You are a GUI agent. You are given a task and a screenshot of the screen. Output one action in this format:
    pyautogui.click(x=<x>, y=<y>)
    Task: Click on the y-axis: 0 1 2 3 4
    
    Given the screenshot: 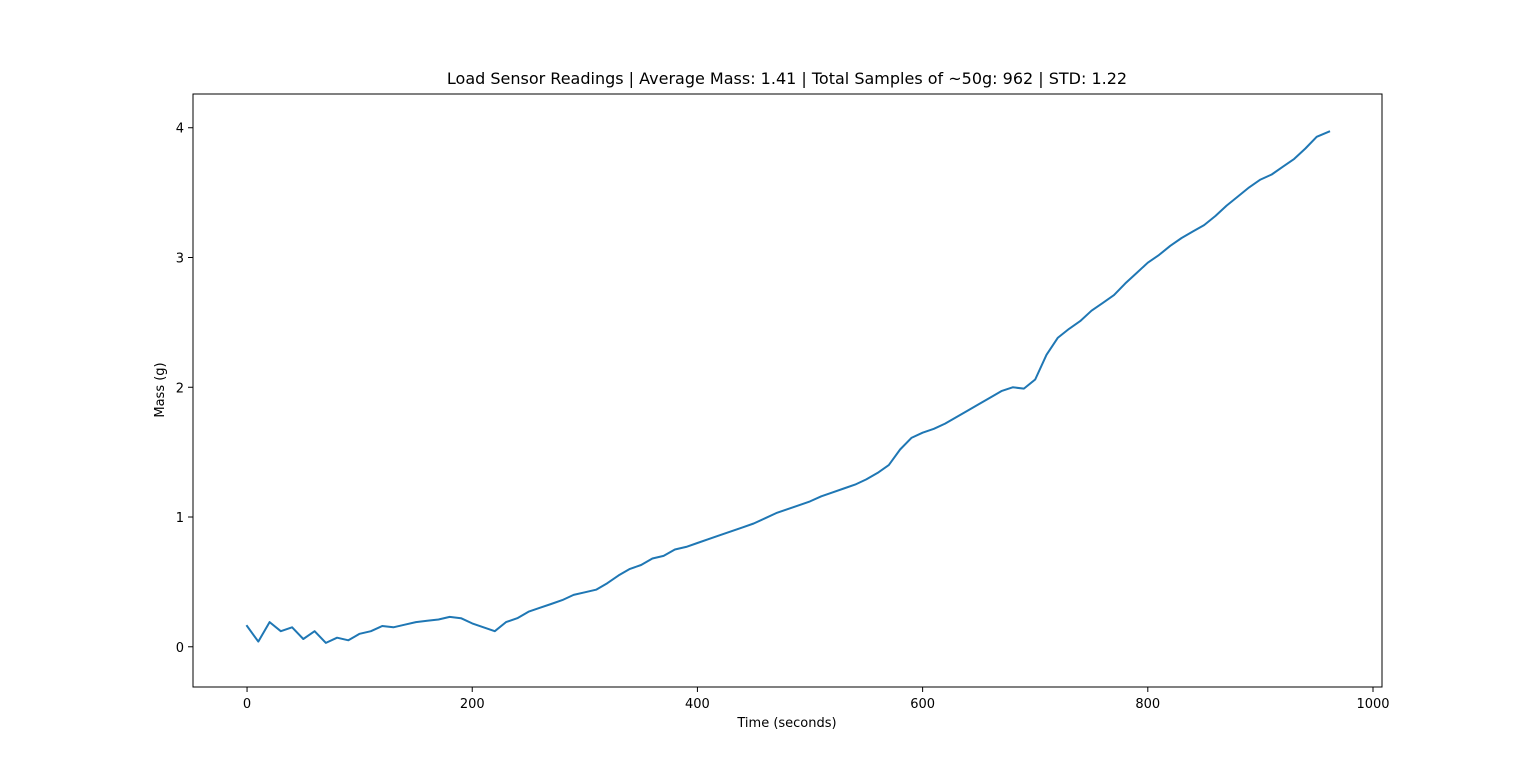 What is the action you would take?
    pyautogui.click(x=184, y=389)
    